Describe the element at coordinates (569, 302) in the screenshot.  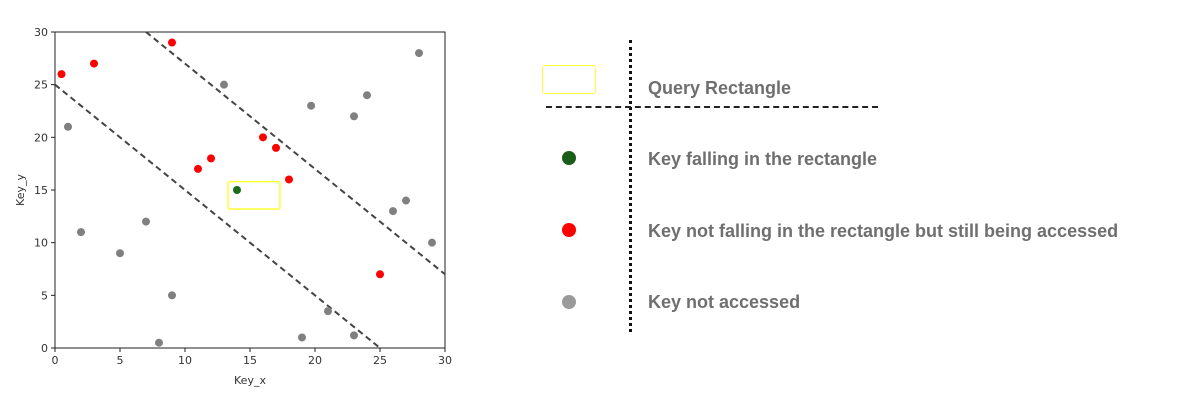
I see `legend-marker-key-not-accessed` at that location.